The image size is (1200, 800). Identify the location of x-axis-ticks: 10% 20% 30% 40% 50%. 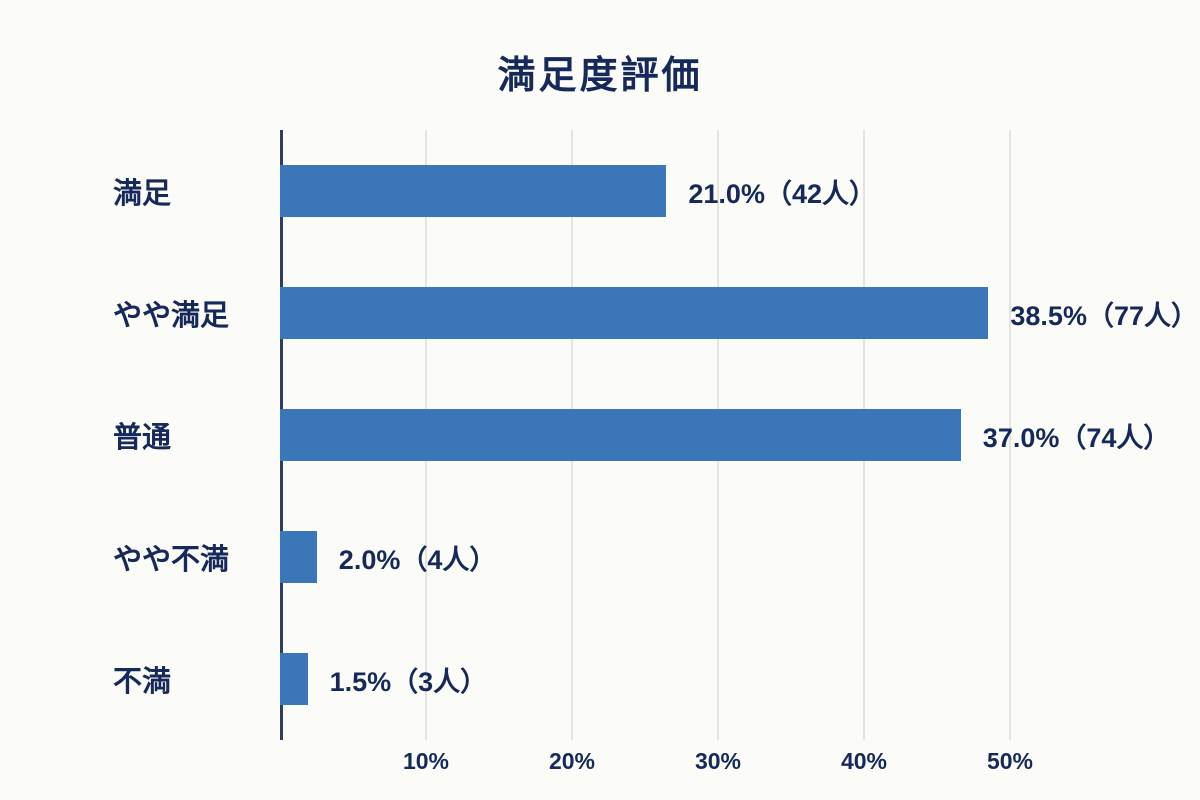
(656, 768).